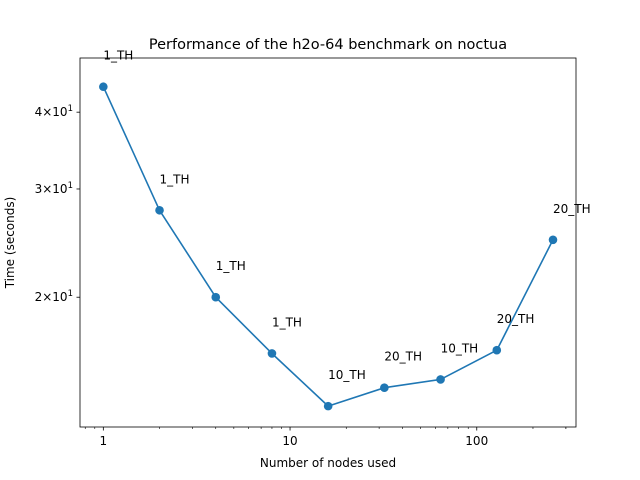 The width and height of the screenshot is (640, 480). Describe the element at coordinates (10, 243) in the screenshot. I see `y-axis-label: Time (seconds)` at that location.